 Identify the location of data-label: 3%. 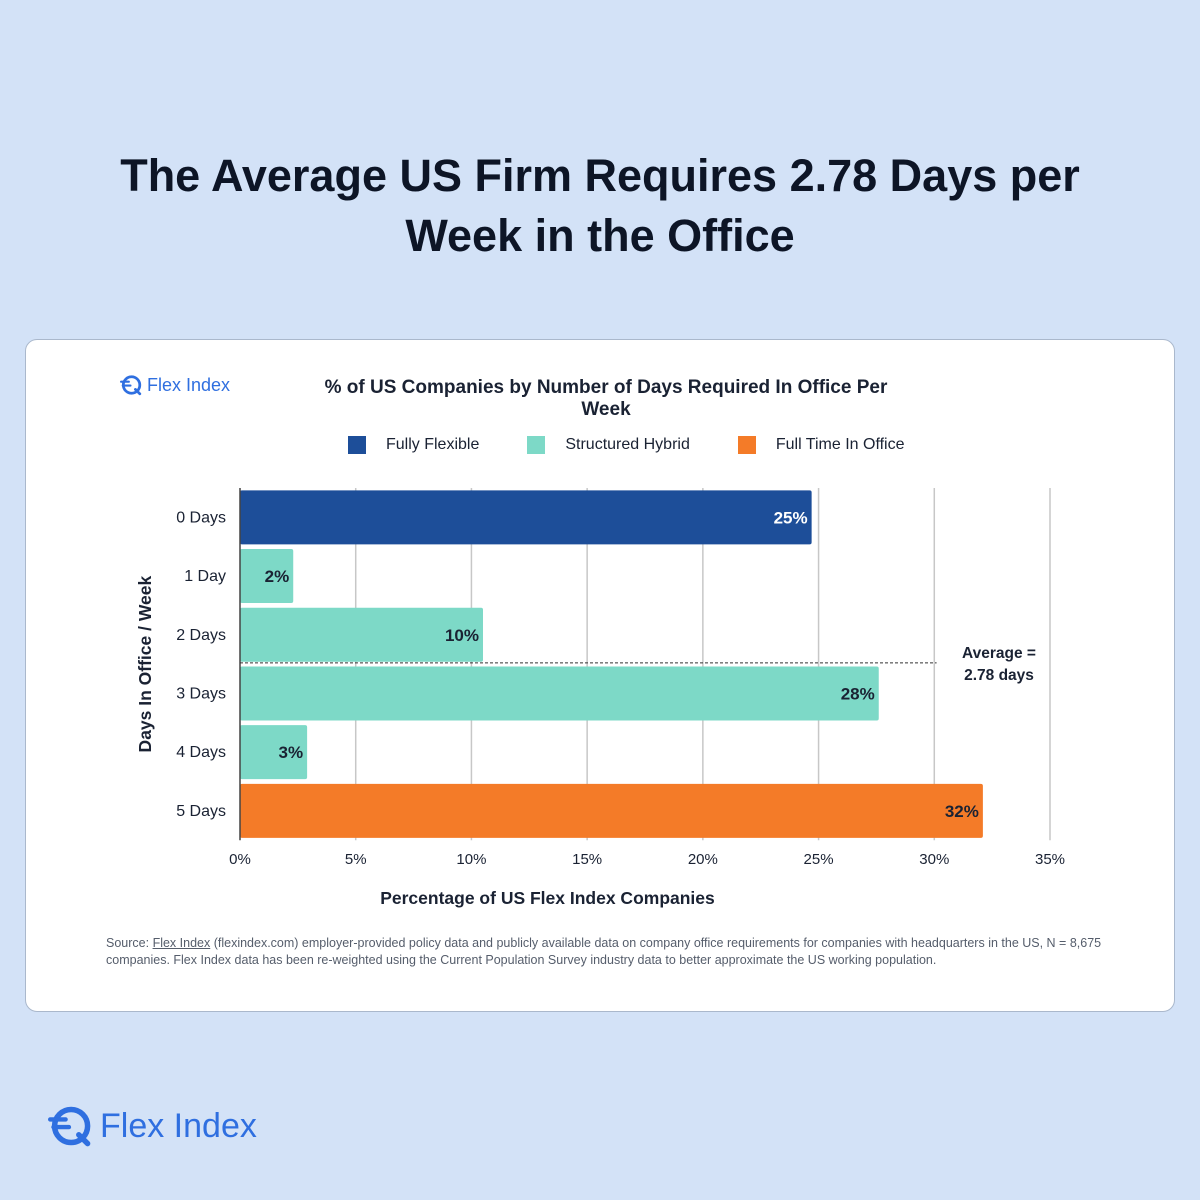
(291, 752).